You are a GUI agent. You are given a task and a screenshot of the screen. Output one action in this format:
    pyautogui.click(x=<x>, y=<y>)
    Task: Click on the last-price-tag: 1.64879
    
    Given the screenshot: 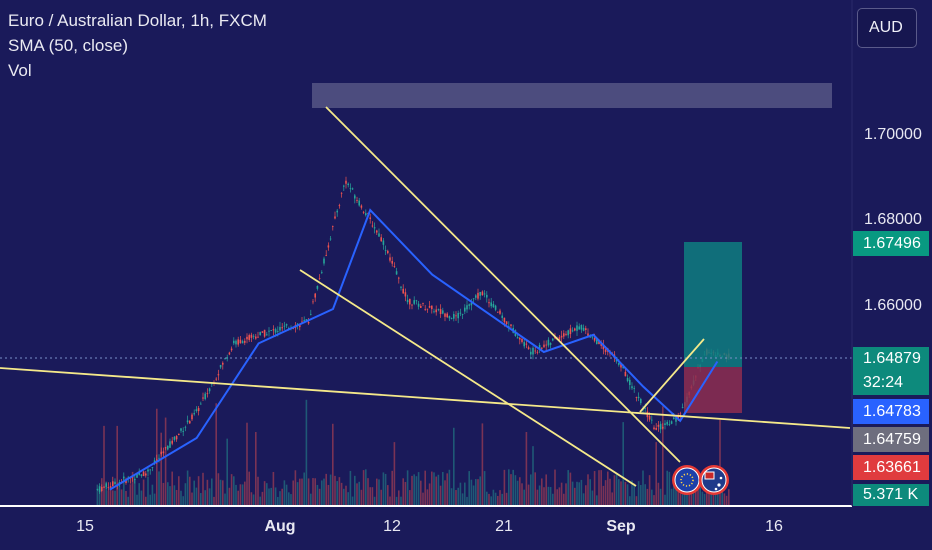 What is the action you would take?
    pyautogui.click(x=891, y=359)
    